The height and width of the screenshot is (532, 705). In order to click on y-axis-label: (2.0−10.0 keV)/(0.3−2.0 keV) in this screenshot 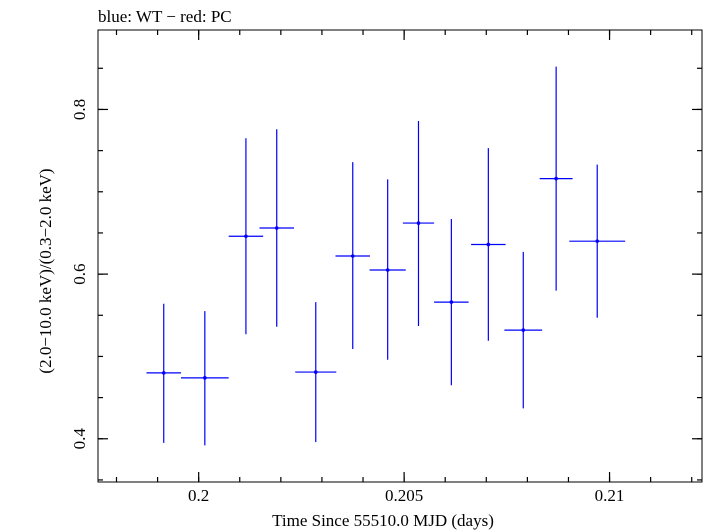, I will do `click(45, 270)`.